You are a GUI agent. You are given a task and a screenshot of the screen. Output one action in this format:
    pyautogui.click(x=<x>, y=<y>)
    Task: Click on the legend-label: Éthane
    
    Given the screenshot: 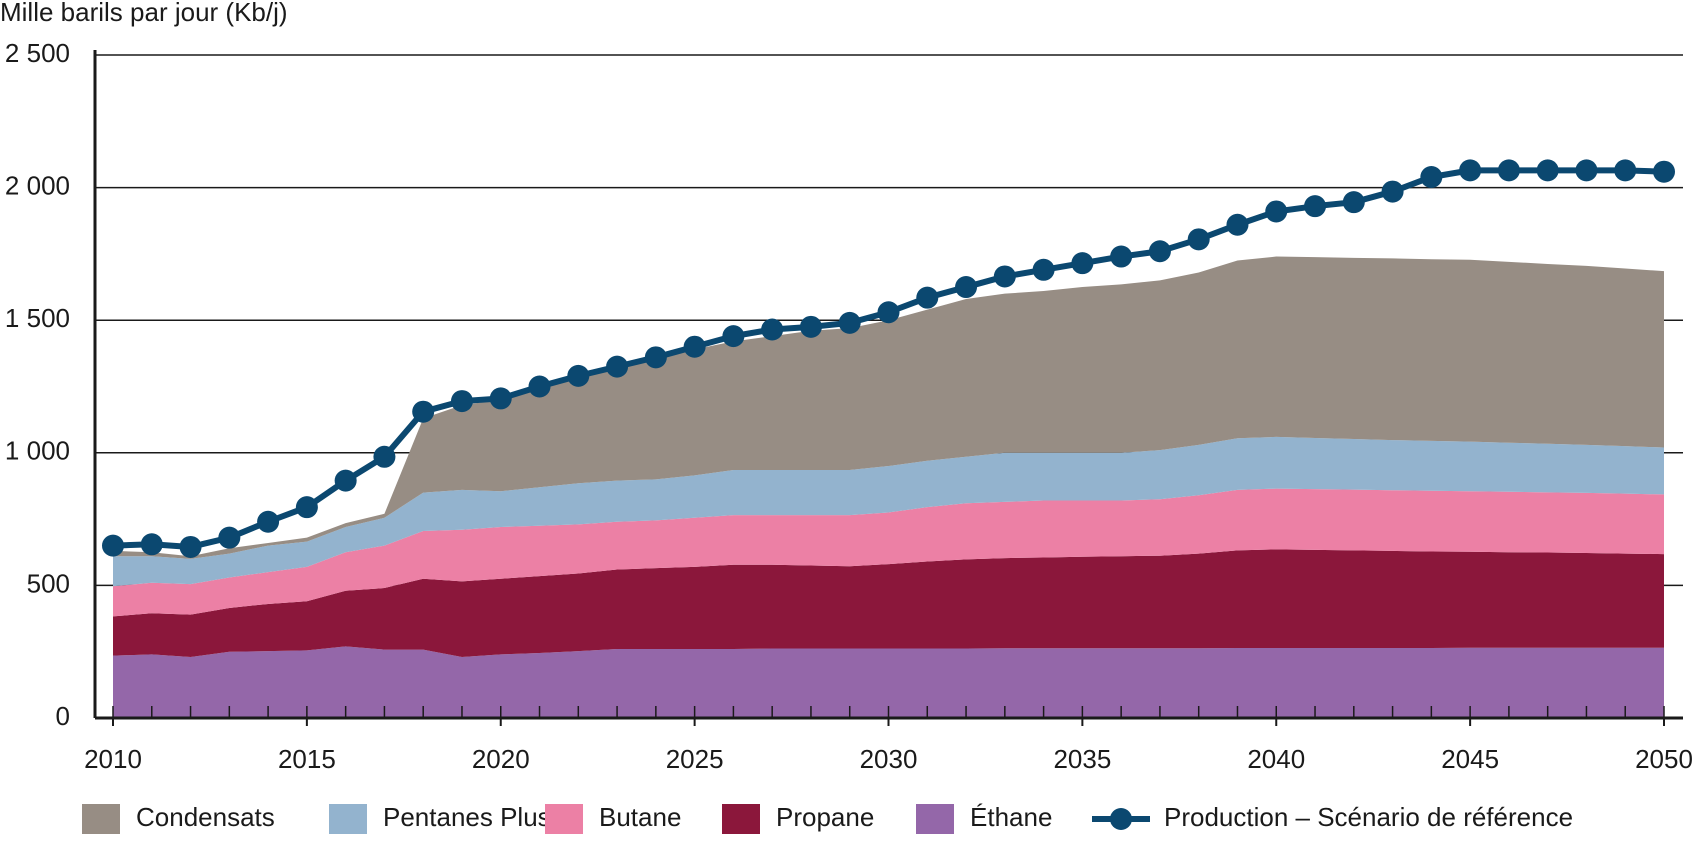 What is the action you would take?
    pyautogui.click(x=1011, y=817)
    